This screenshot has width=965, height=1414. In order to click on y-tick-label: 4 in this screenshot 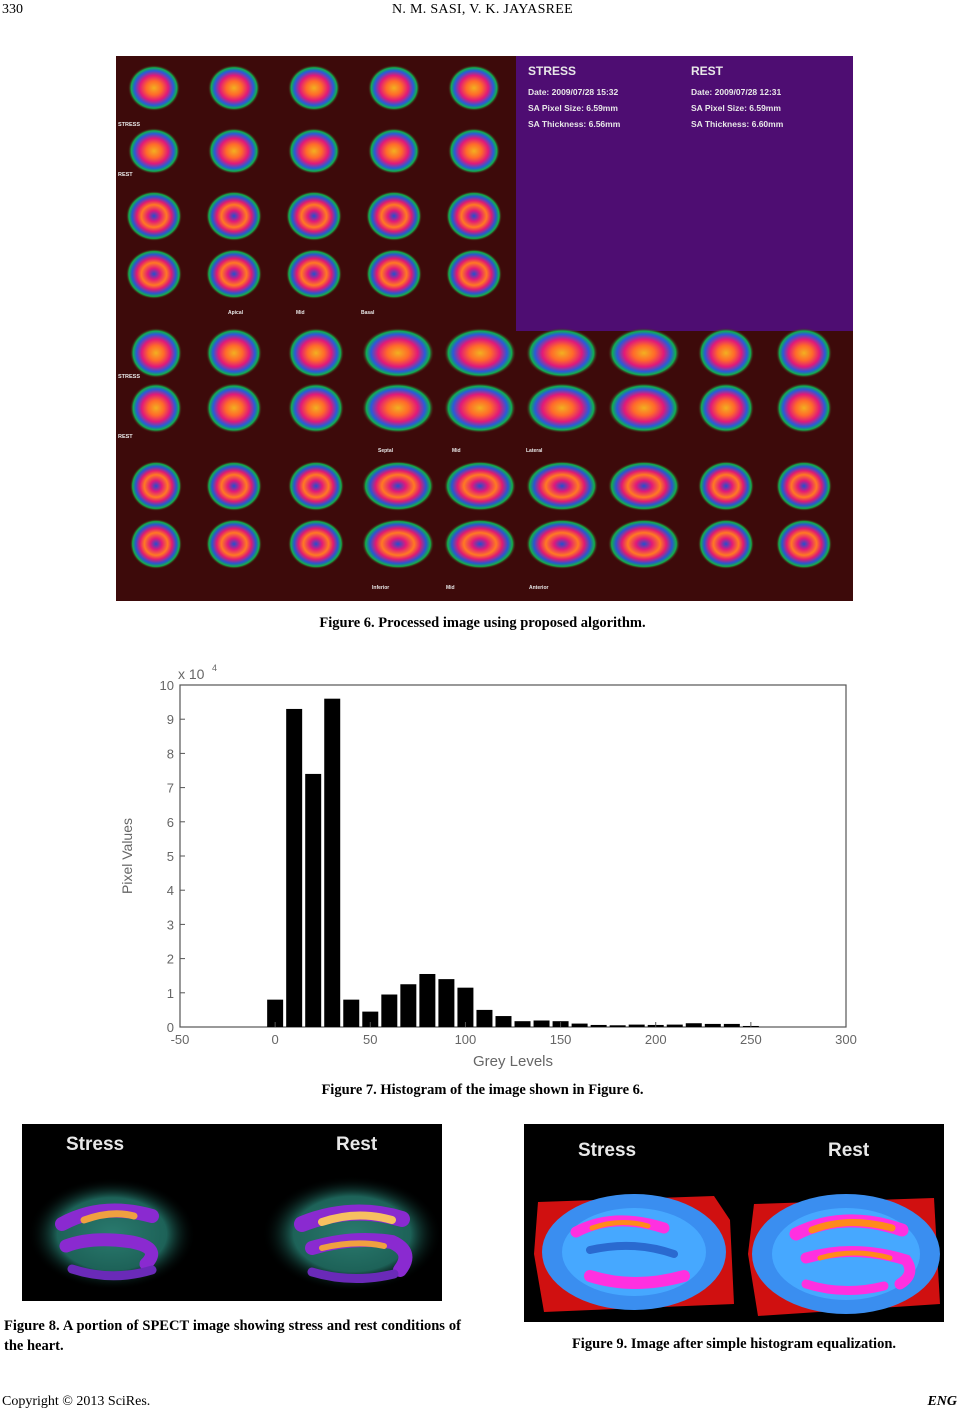, I will do `click(170, 890)`.